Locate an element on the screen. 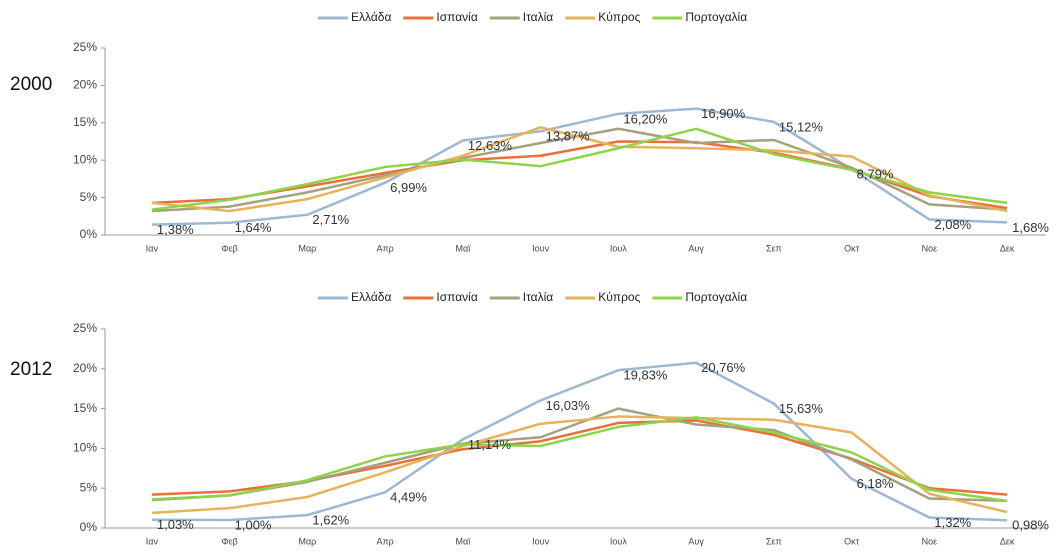 The image size is (1064, 555). data-label: 6,99% is located at coordinates (408, 187).